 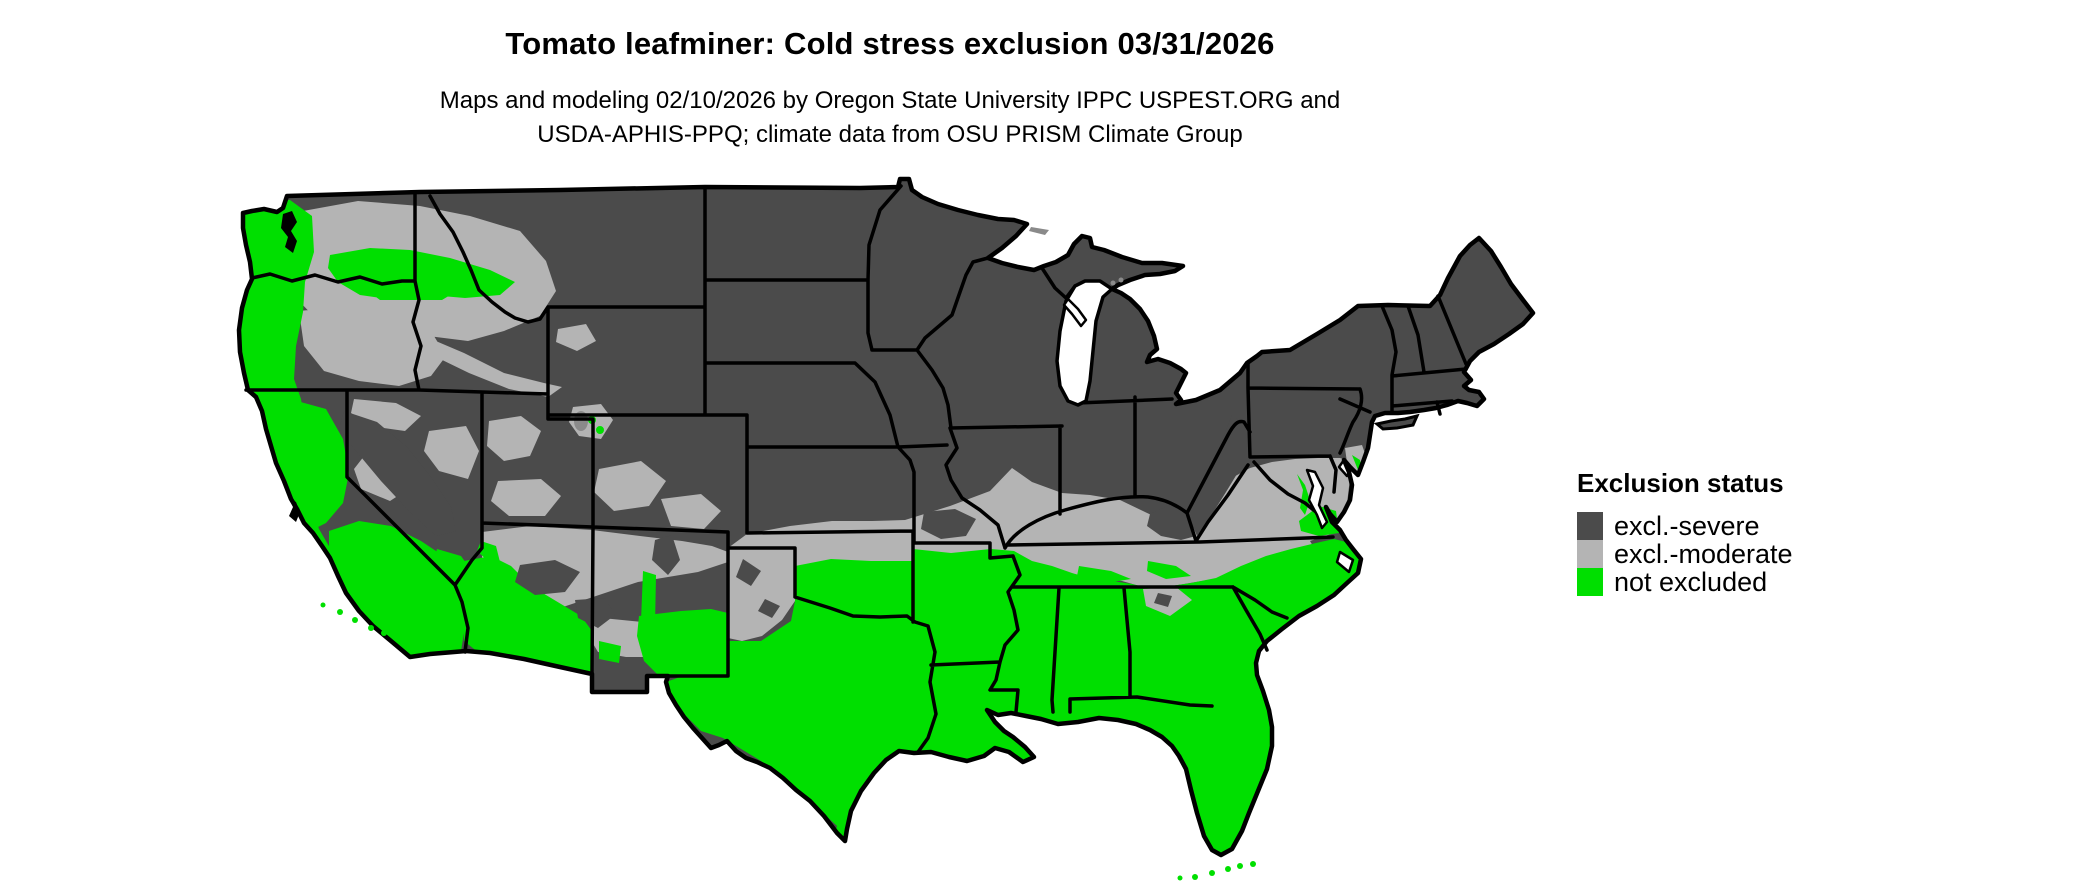 I want to click on zone-severe-negeorgia, so click(x=1163, y=600).